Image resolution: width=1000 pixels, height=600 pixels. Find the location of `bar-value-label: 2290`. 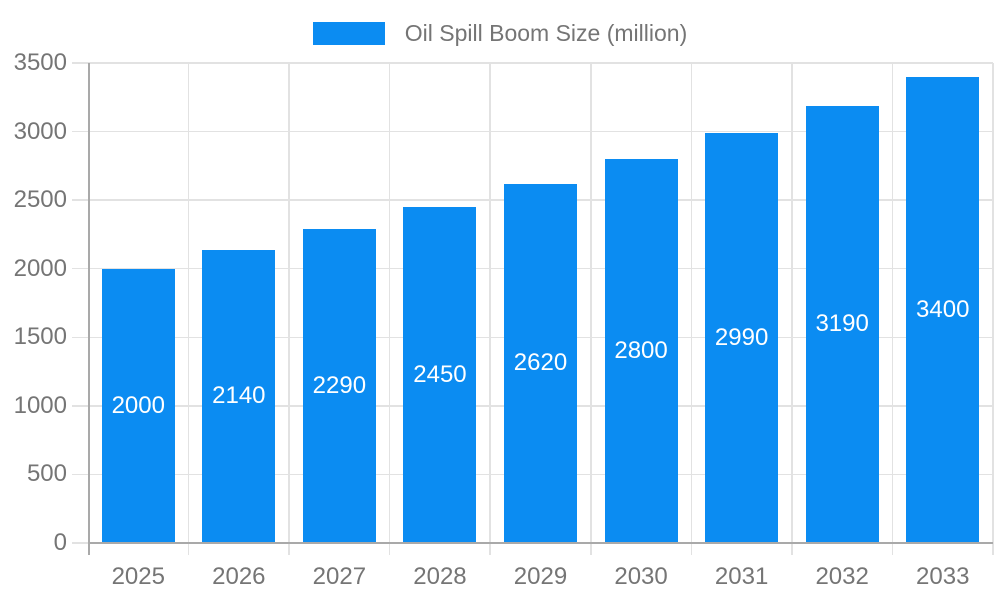

bar-value-label: 2290 is located at coordinates (339, 385).